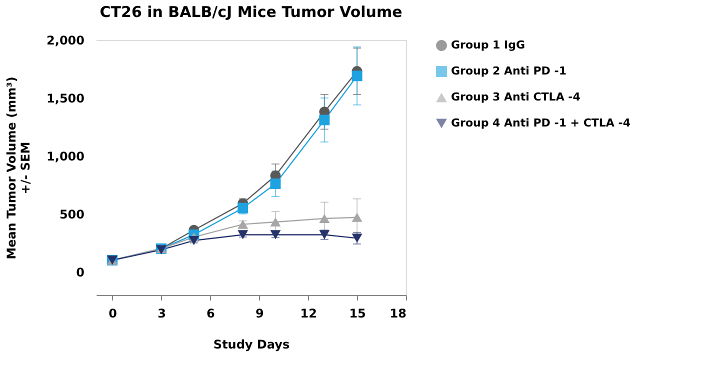 This screenshot has height=377, width=704. What do you see at coordinates (71, 214) in the screenshot?
I see `y-tick-label: 500` at bounding box center [71, 214].